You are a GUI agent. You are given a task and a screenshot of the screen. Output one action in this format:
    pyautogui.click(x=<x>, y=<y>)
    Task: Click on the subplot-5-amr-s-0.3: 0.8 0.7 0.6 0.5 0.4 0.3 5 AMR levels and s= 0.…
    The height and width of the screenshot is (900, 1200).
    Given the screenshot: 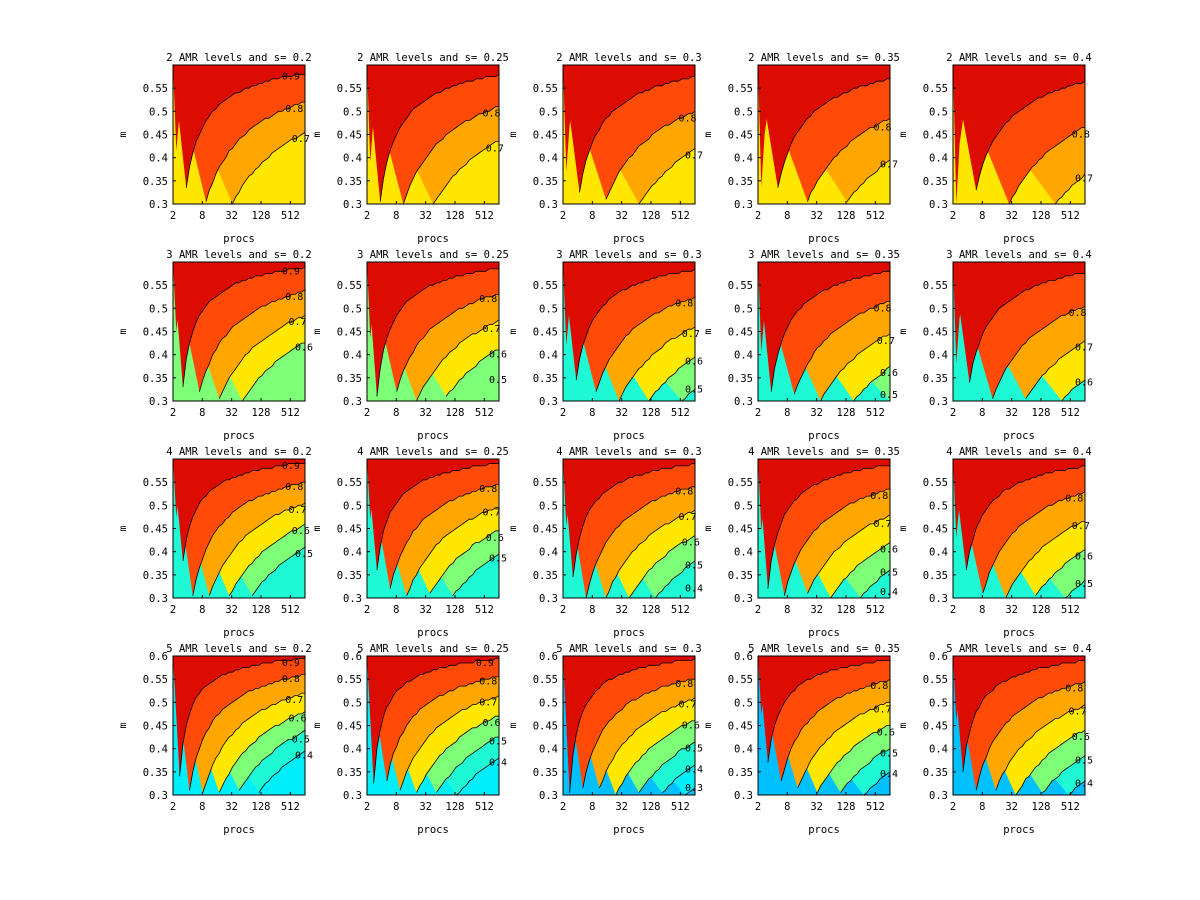 What is the action you would take?
    pyautogui.click(x=605, y=739)
    